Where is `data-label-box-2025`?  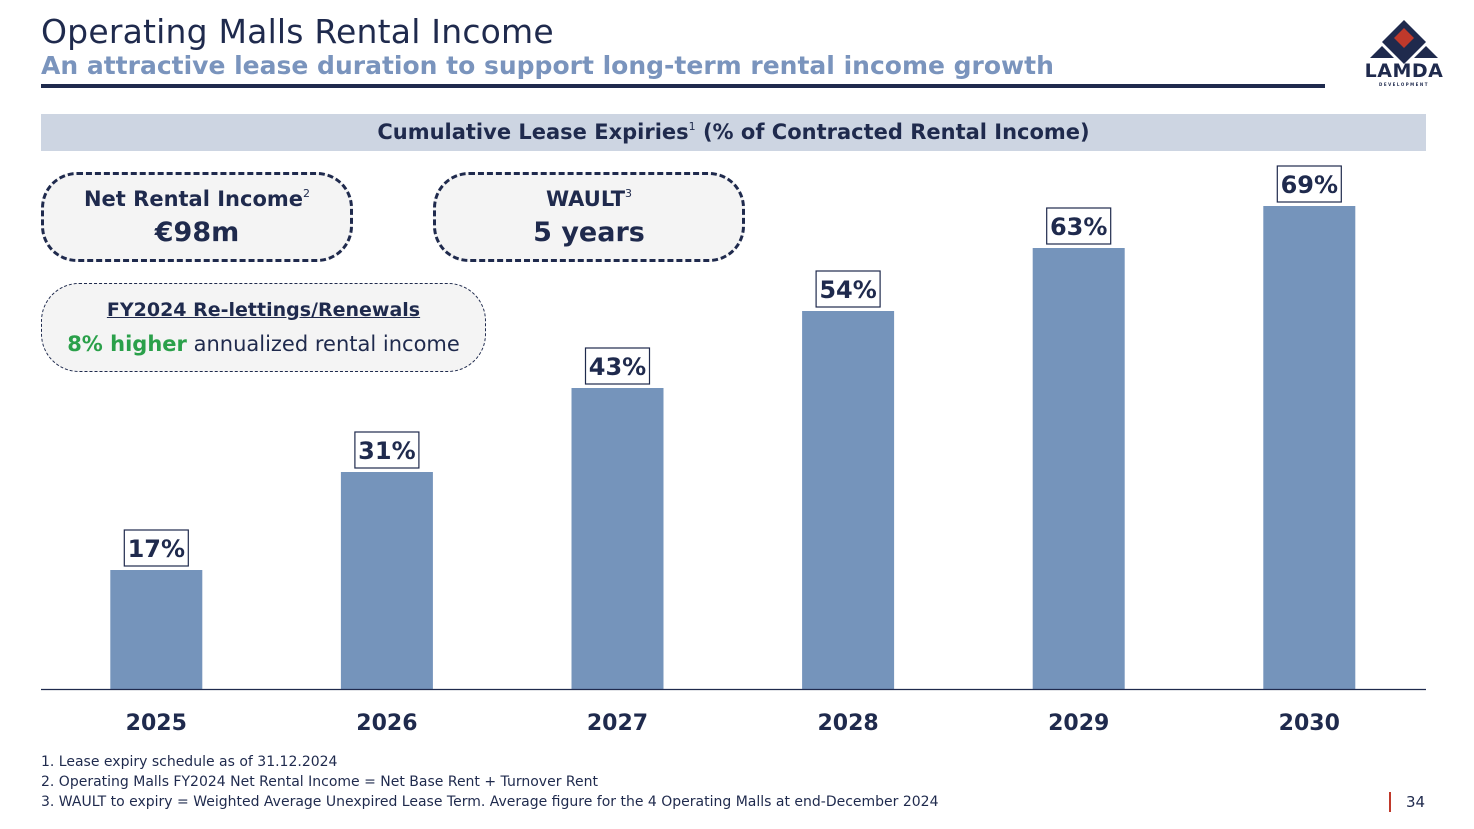 data-label-box-2025 is located at coordinates (156, 548).